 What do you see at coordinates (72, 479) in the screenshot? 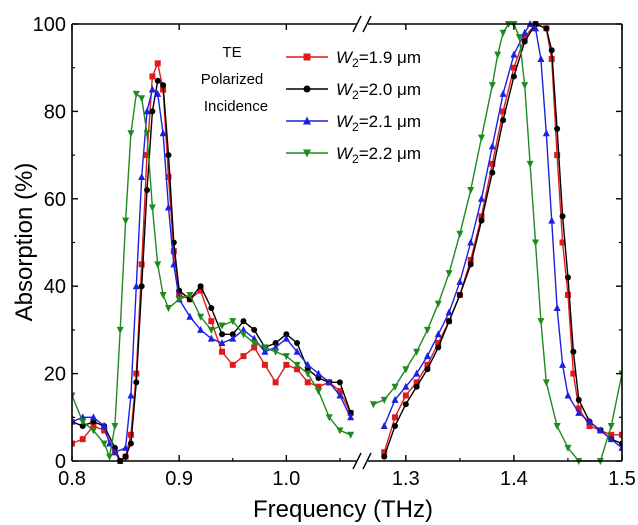
I see `x-tick-label: 0.8` at bounding box center [72, 479].